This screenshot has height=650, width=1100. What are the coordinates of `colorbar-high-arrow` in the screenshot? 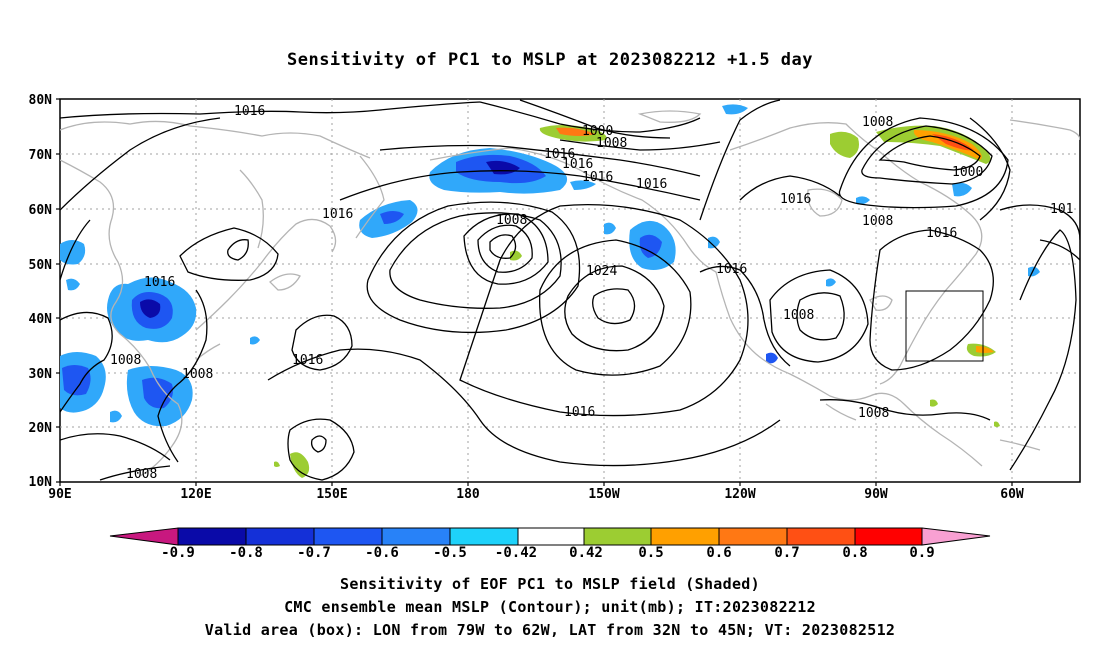 It's located at (956, 536).